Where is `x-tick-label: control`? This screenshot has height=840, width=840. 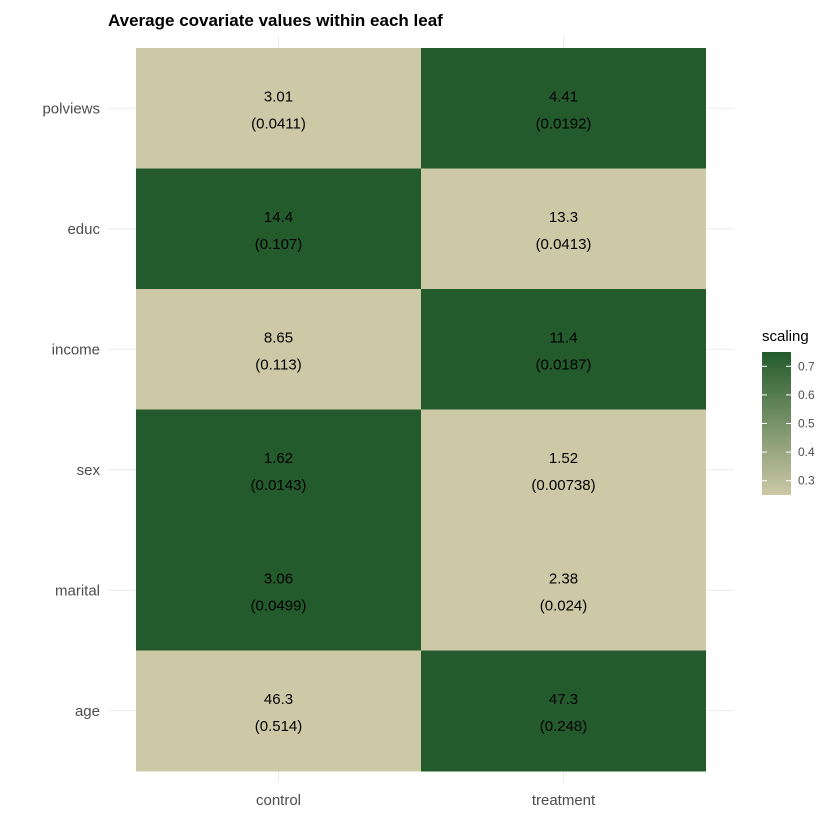 x-tick-label: control is located at coordinates (278, 800).